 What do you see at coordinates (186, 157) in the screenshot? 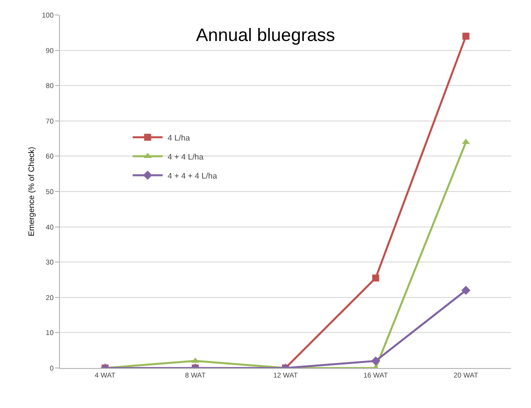
I see `legend-label: 4 + 4 L/ha` at bounding box center [186, 157].